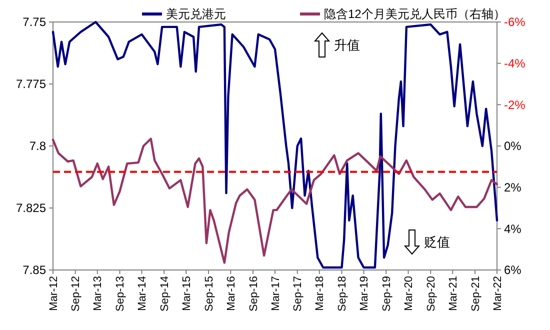 The width and height of the screenshot is (550, 330). I want to click on y2-tick-label: 6%, so click(513, 270).